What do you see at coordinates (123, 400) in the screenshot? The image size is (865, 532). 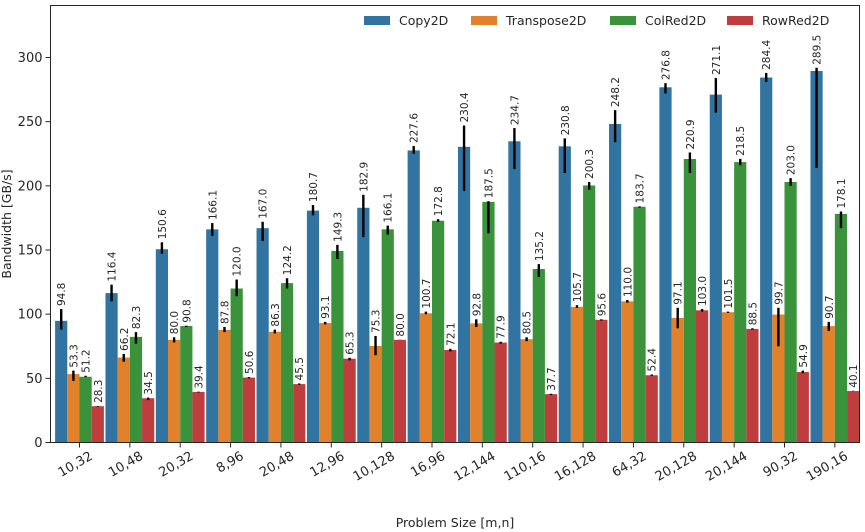 I see `bar-transpose2d-10x48` at bounding box center [123, 400].